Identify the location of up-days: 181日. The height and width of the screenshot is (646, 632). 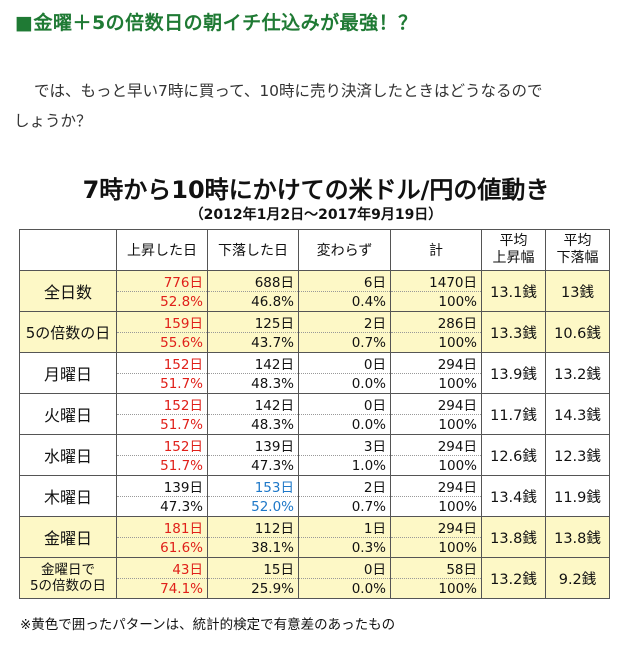
(162, 527).